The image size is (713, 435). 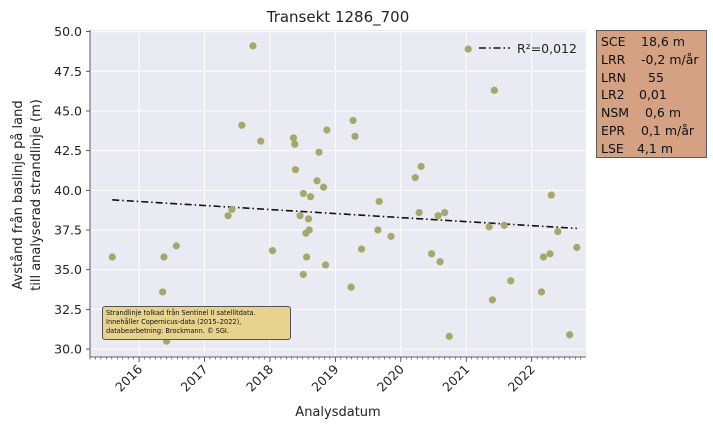 What do you see at coordinates (337, 412) in the screenshot?
I see `x-axis-label: Analysdatum` at bounding box center [337, 412].